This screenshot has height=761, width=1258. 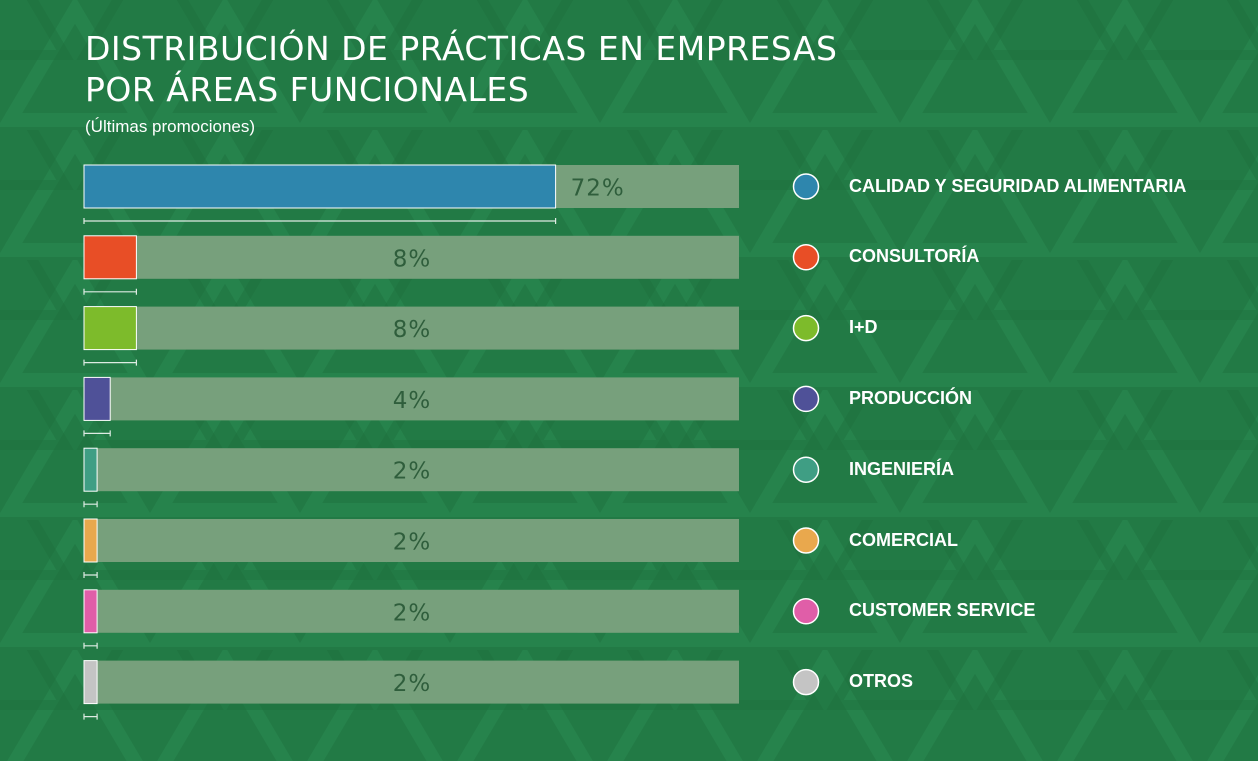 I want to click on value-label: 72%, so click(x=598, y=189).